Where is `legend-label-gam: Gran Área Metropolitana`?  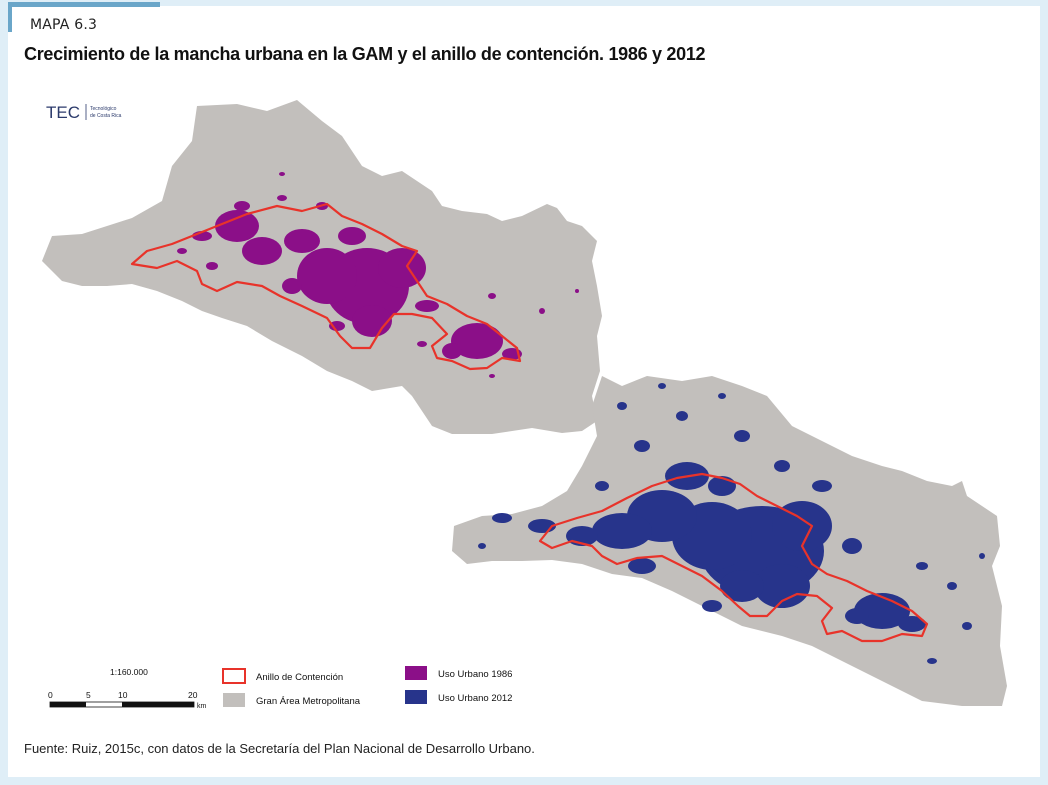
legend-label-gam: Gran Área Metropolitana is located at coordinates (308, 701).